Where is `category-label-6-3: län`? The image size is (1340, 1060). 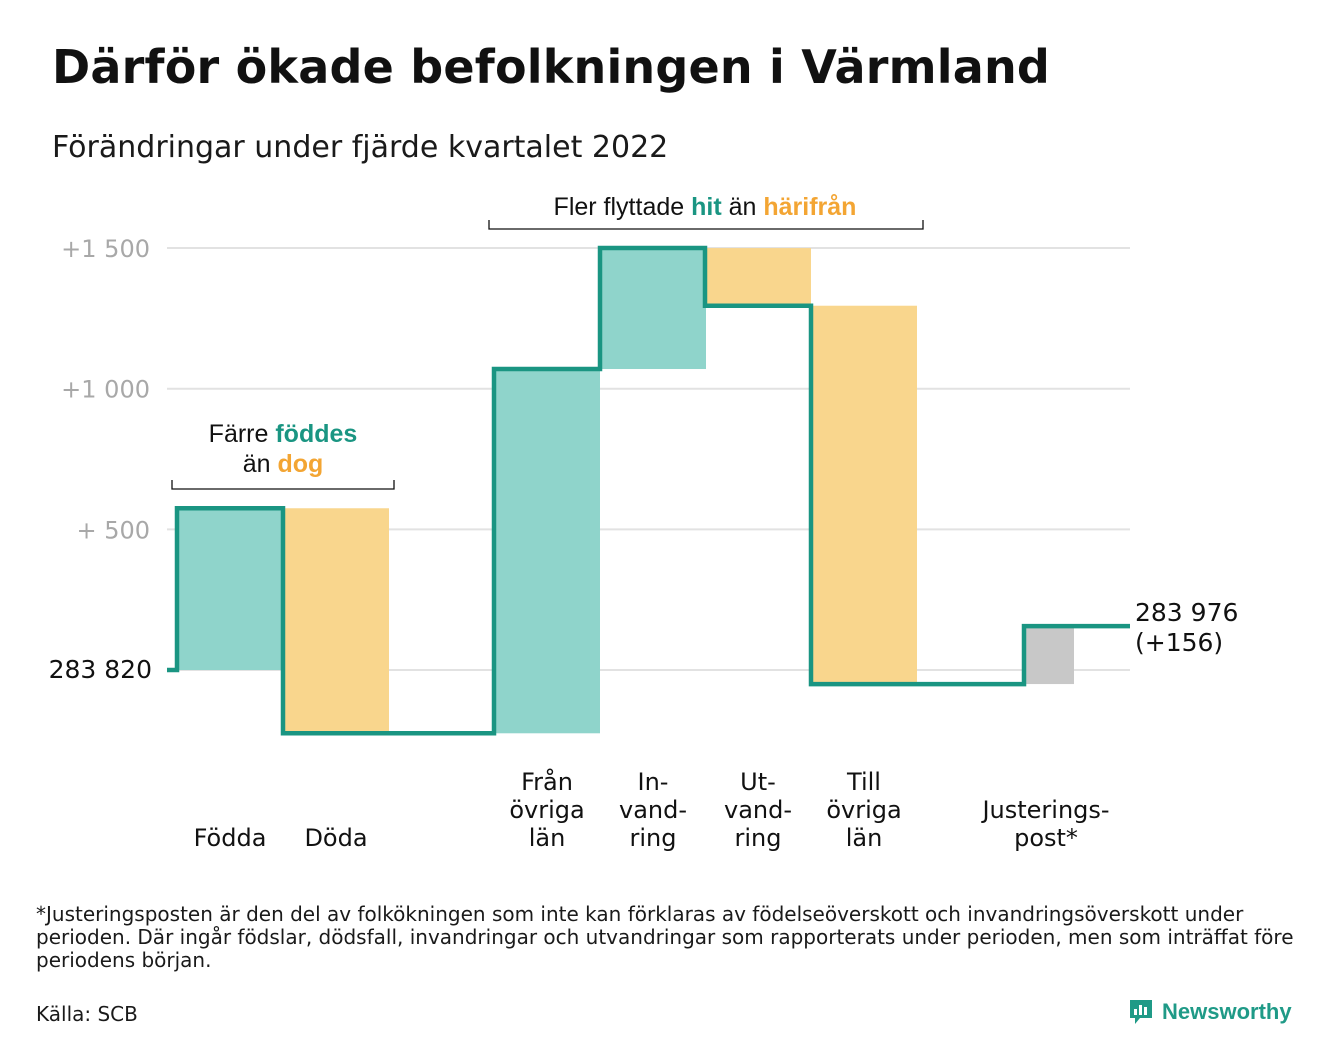
category-label-6-3: län is located at coordinates (864, 838).